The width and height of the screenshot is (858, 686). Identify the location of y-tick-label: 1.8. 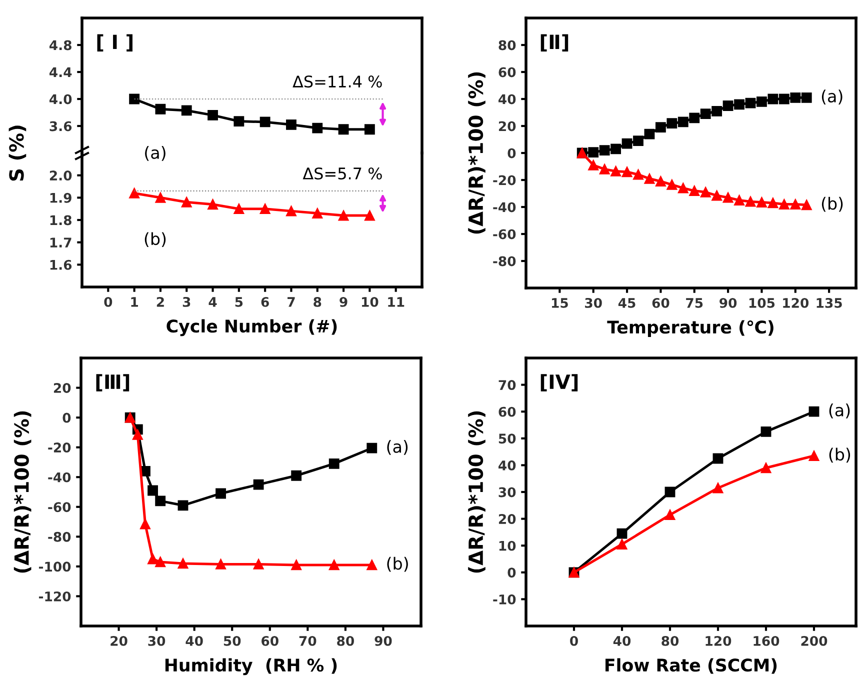
(61, 220).